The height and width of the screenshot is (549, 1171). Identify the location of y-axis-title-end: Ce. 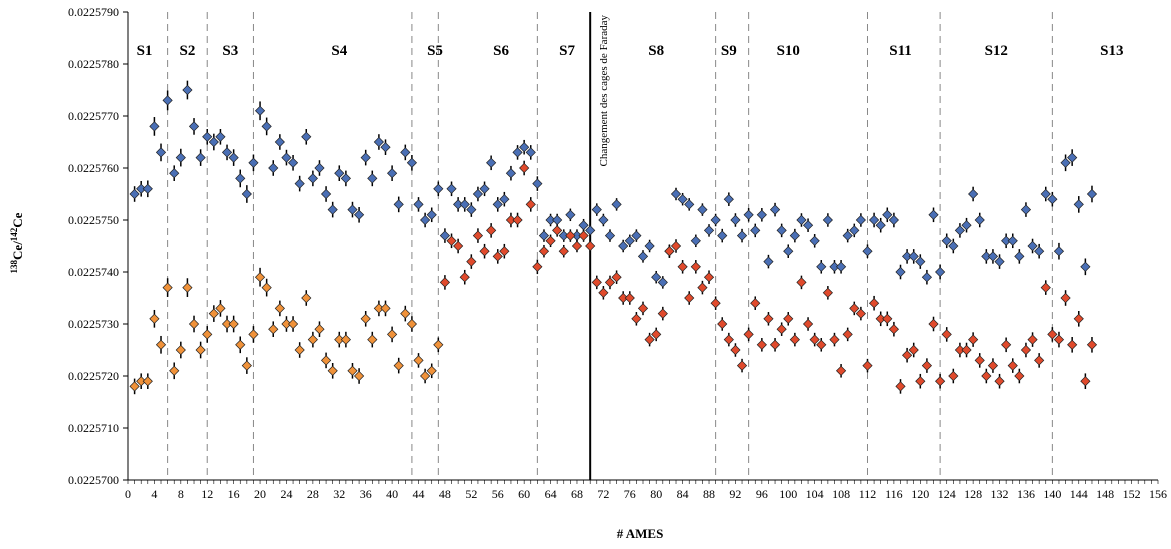
(17, 219).